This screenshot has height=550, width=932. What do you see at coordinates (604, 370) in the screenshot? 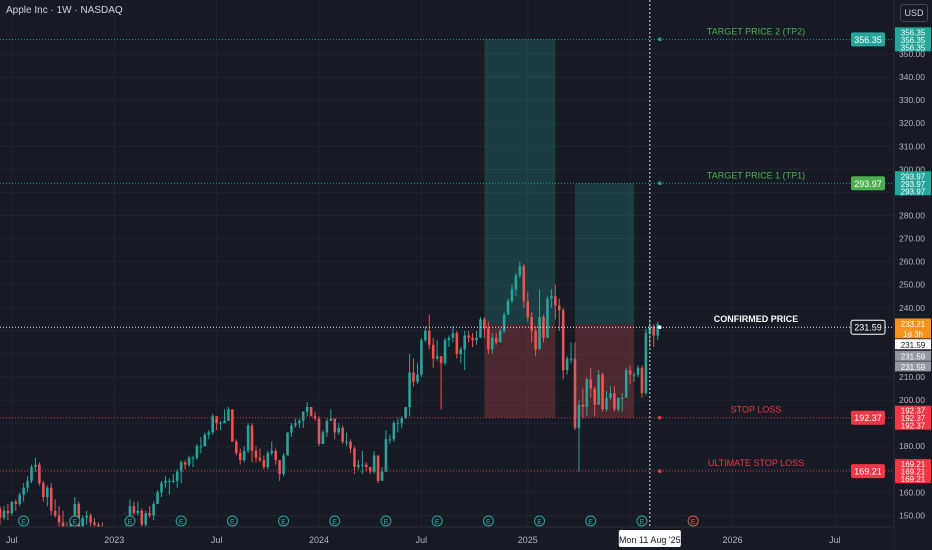
I see `position-2-loss-zone` at bounding box center [604, 370].